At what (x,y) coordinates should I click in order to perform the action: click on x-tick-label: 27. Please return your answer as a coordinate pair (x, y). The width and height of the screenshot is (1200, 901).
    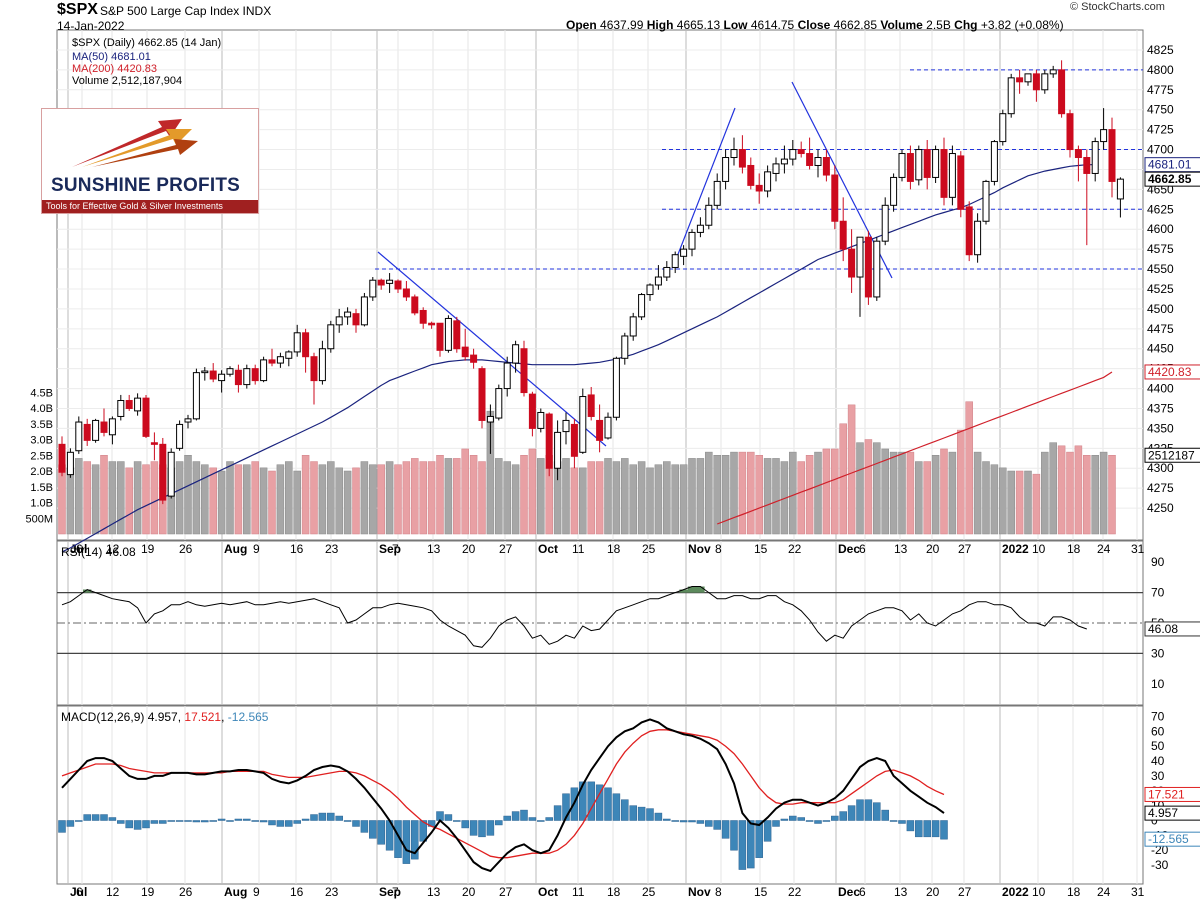
    Looking at the image, I should click on (965, 549).